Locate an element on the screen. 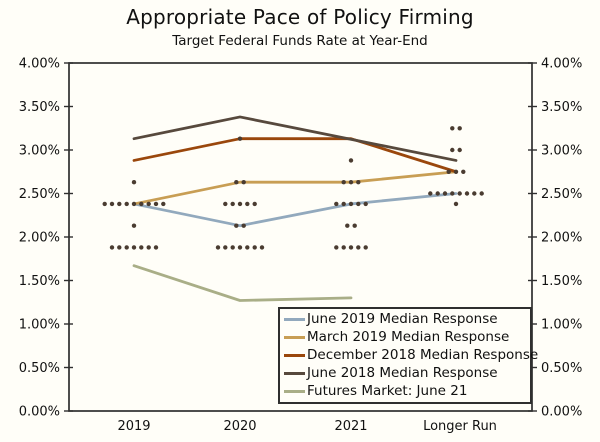 The height and width of the screenshot is (442, 600). x-axis-label: Longer Run is located at coordinates (460, 426).